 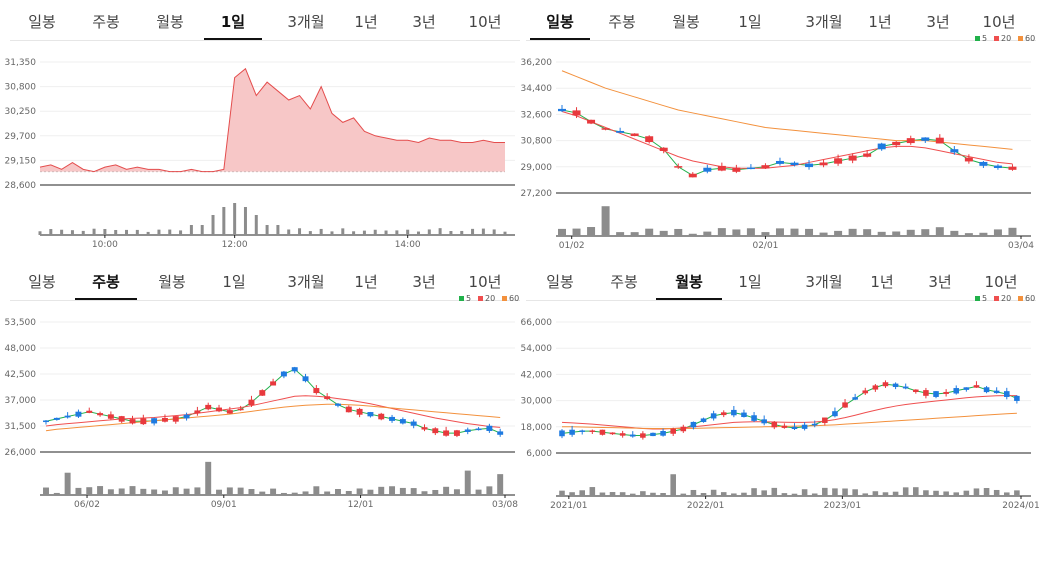 I want to click on legend-label-ma5: 5, so click(x=984, y=298).